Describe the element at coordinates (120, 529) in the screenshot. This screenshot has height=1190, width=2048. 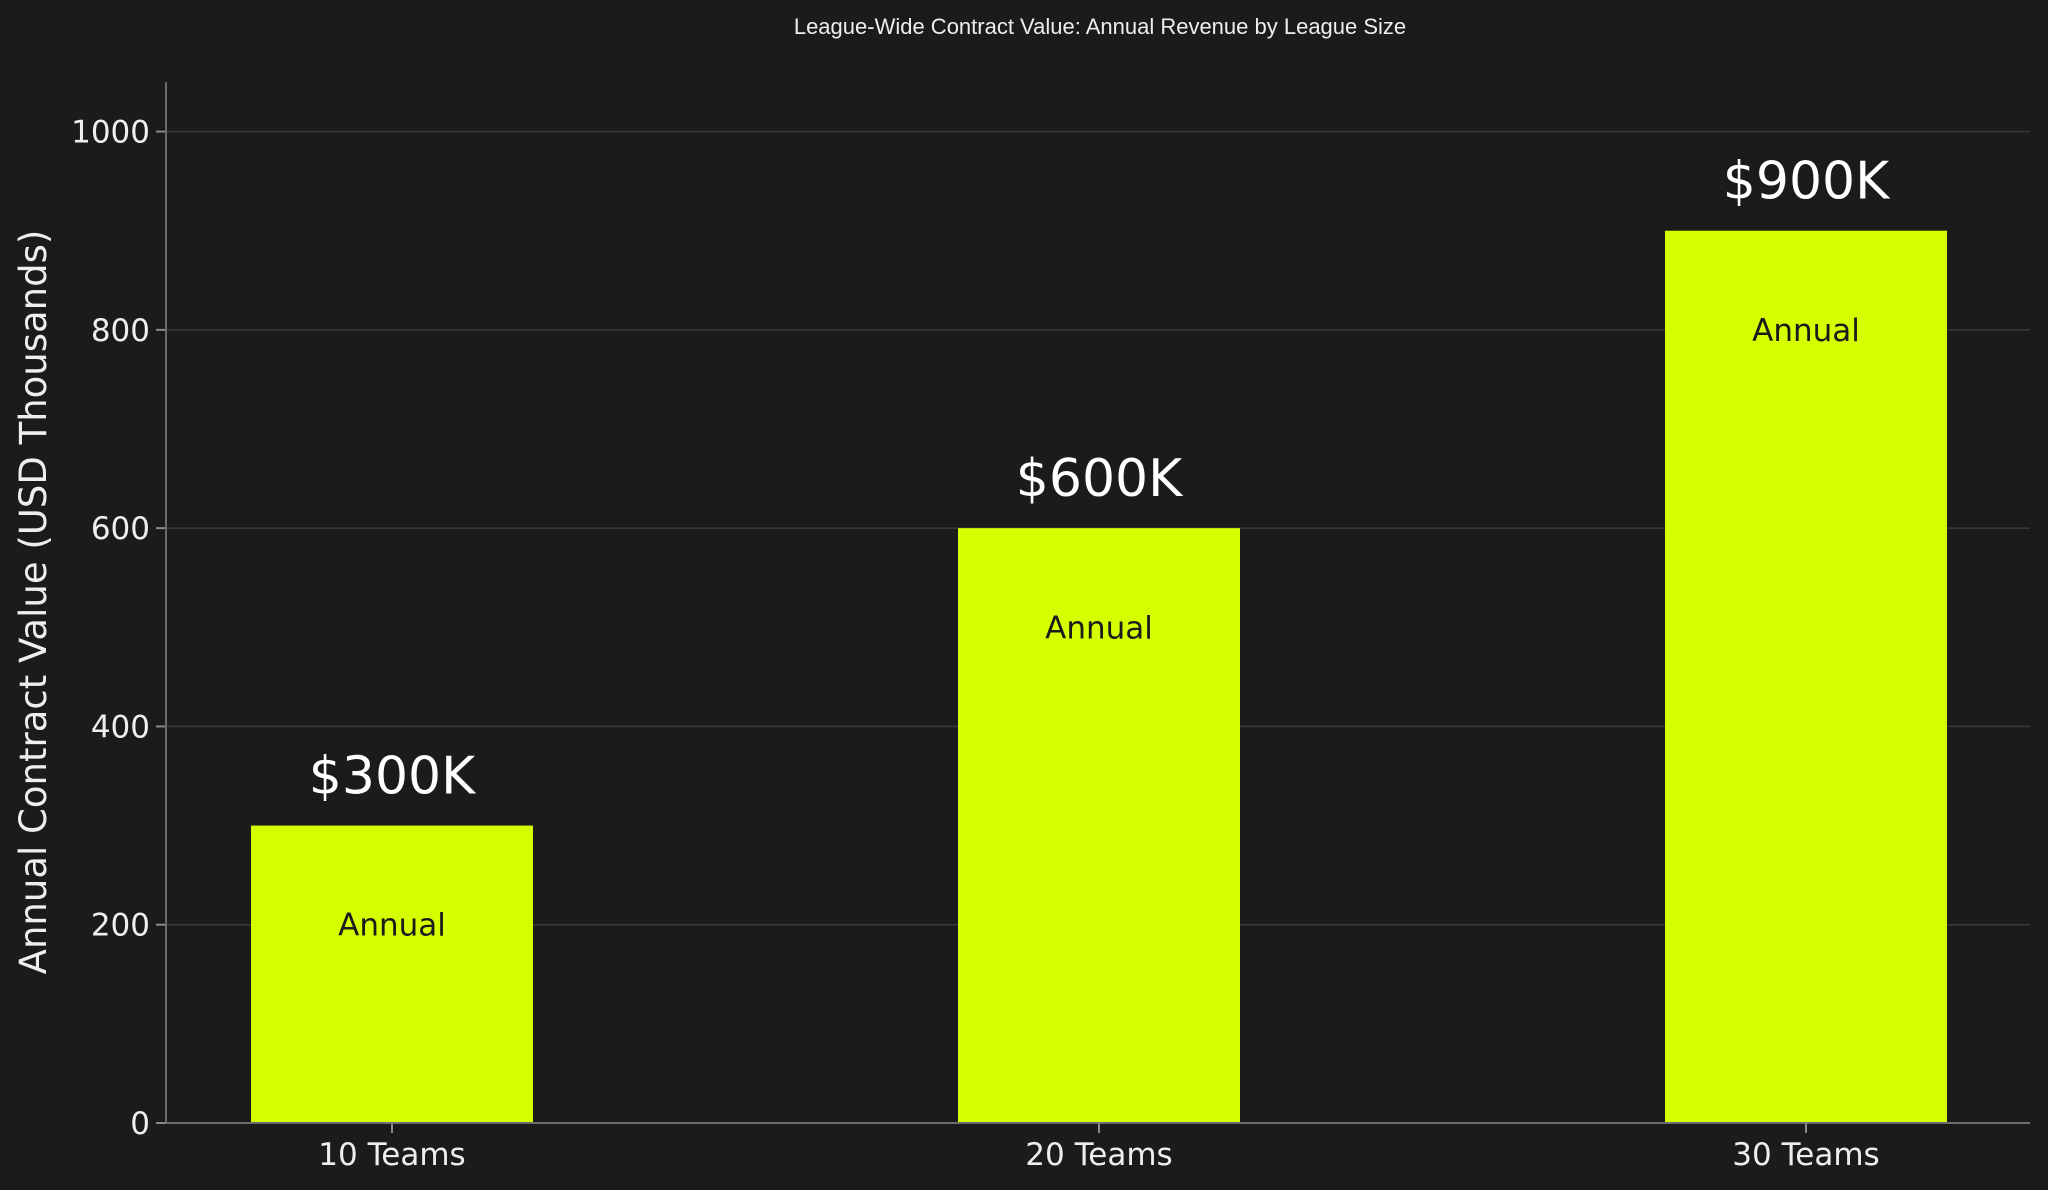
I see `y-tick-label: 600` at that location.